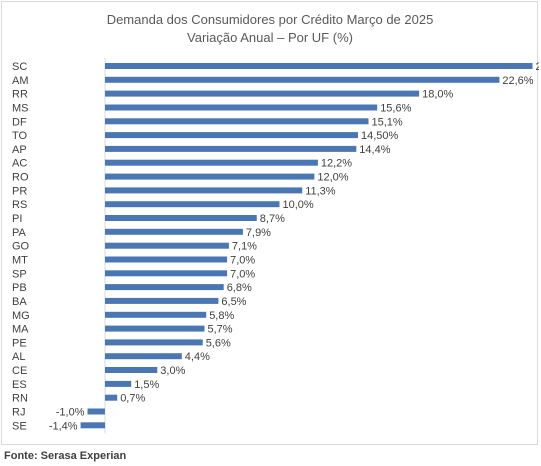 This screenshot has height=466, width=541. Describe the element at coordinates (19, 205) in the screenshot. I see `category-label: RS` at that location.